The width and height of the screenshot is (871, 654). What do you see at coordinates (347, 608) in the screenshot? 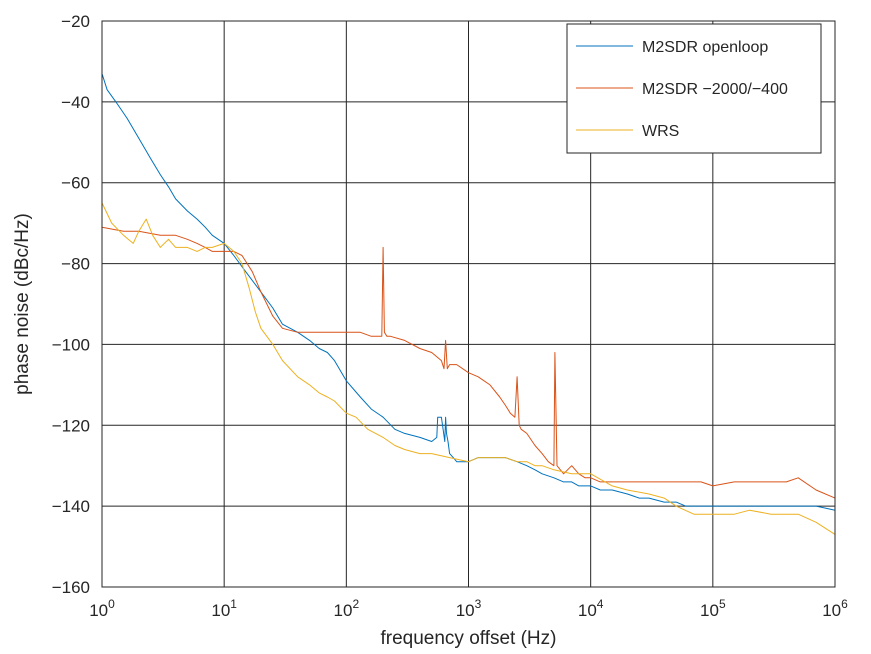
I see `x-tick-label: 10²` at bounding box center [347, 608].